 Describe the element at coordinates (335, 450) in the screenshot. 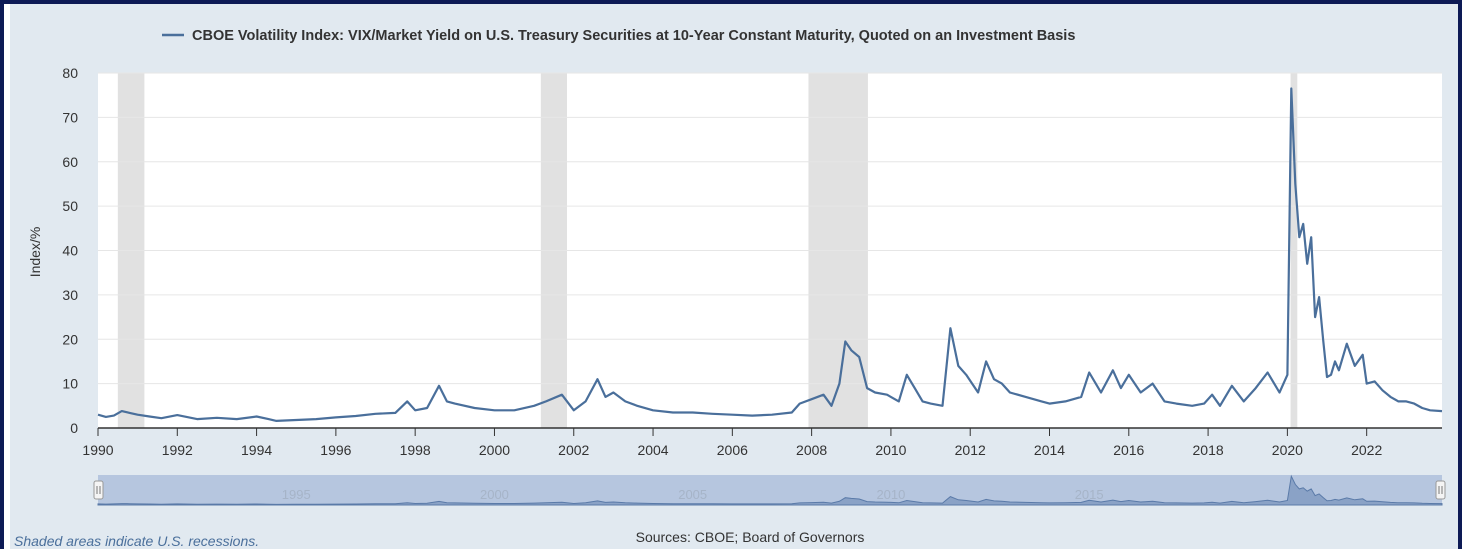

I see `x-tick-label: 1996` at that location.